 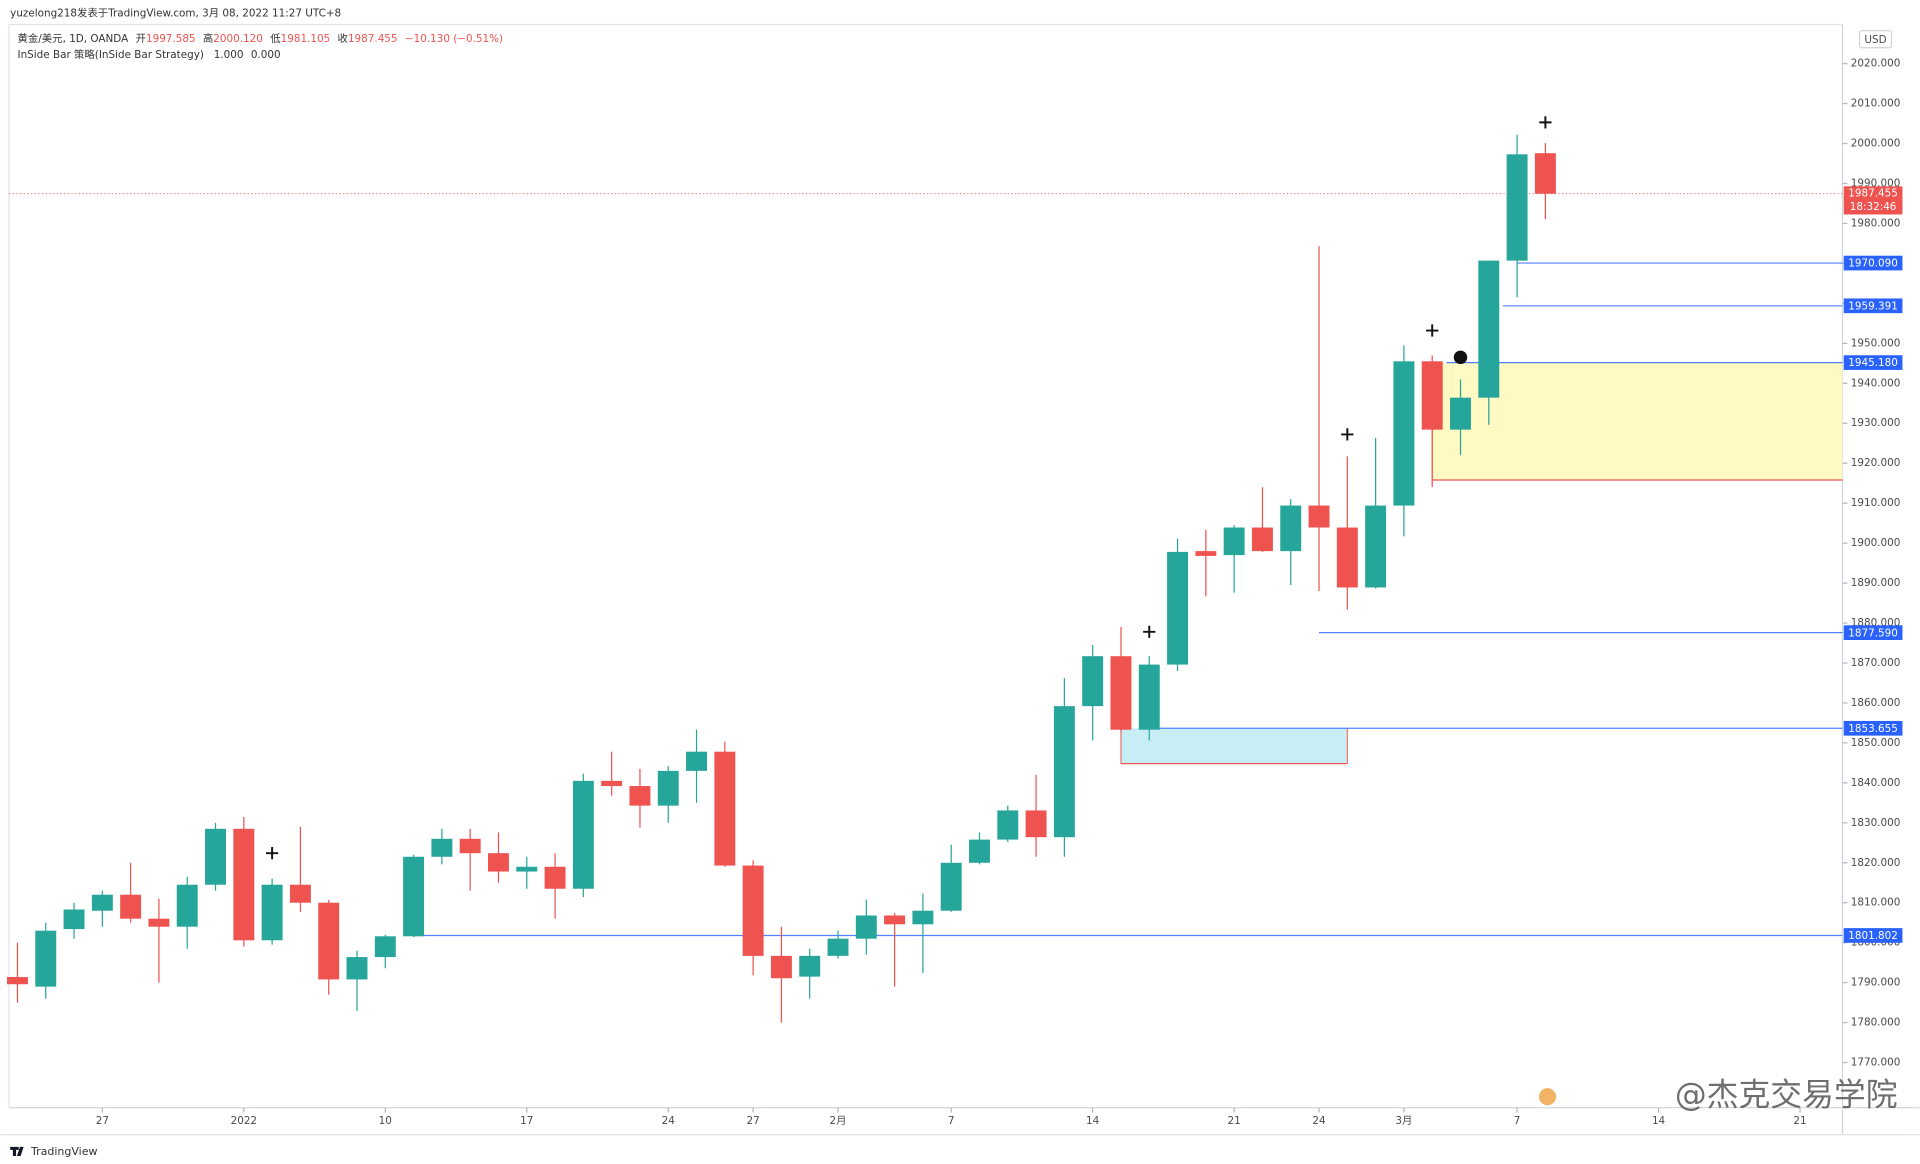 I want to click on indicator-name: InSide Bar 策略(InSide Bar Strategy), so click(x=111, y=54).